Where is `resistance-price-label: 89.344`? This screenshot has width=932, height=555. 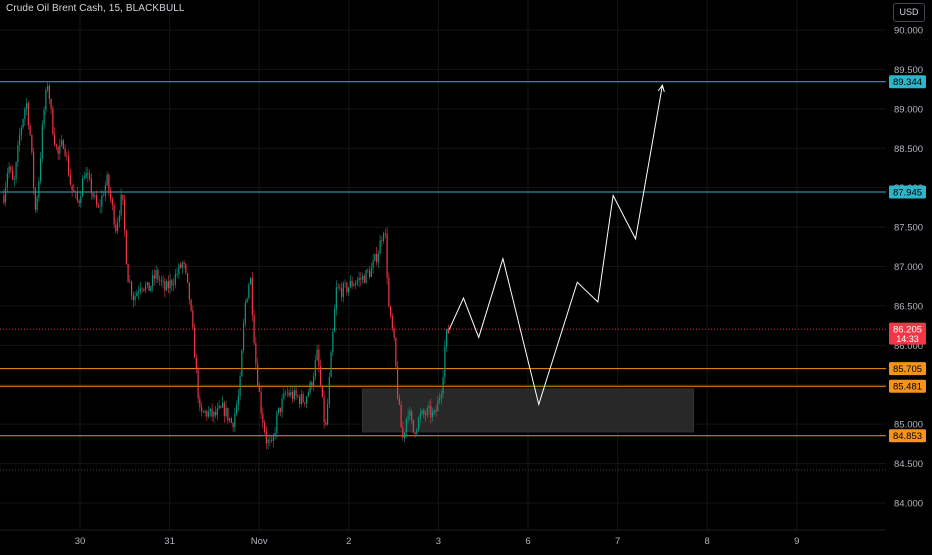
resistance-price-label: 89.344 is located at coordinates (907, 82).